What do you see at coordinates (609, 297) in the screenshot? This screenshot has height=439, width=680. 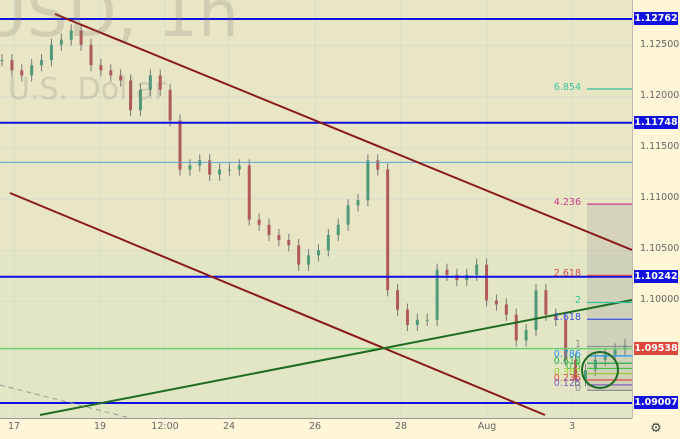 I see `fib-zone` at bounding box center [609, 297].